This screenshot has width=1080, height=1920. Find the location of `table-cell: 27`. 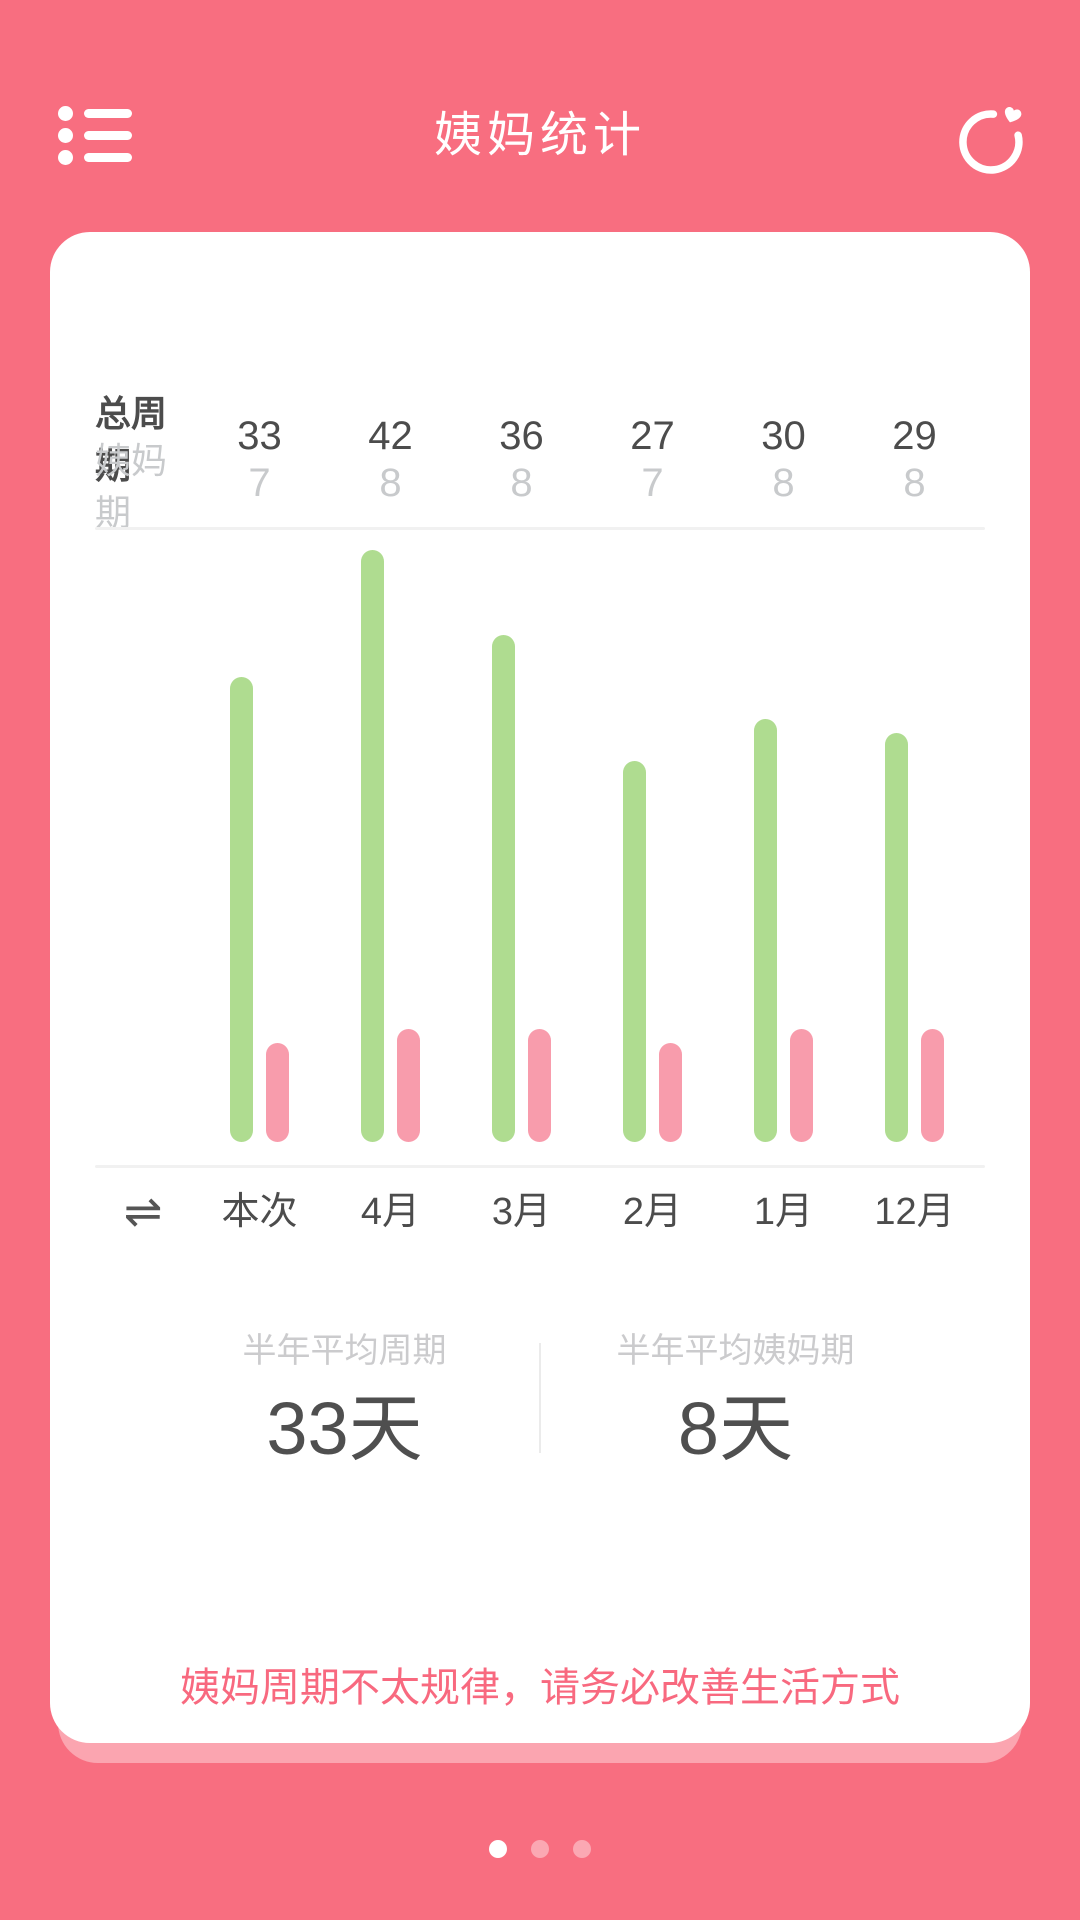

table-cell: 27 is located at coordinates (652, 436).